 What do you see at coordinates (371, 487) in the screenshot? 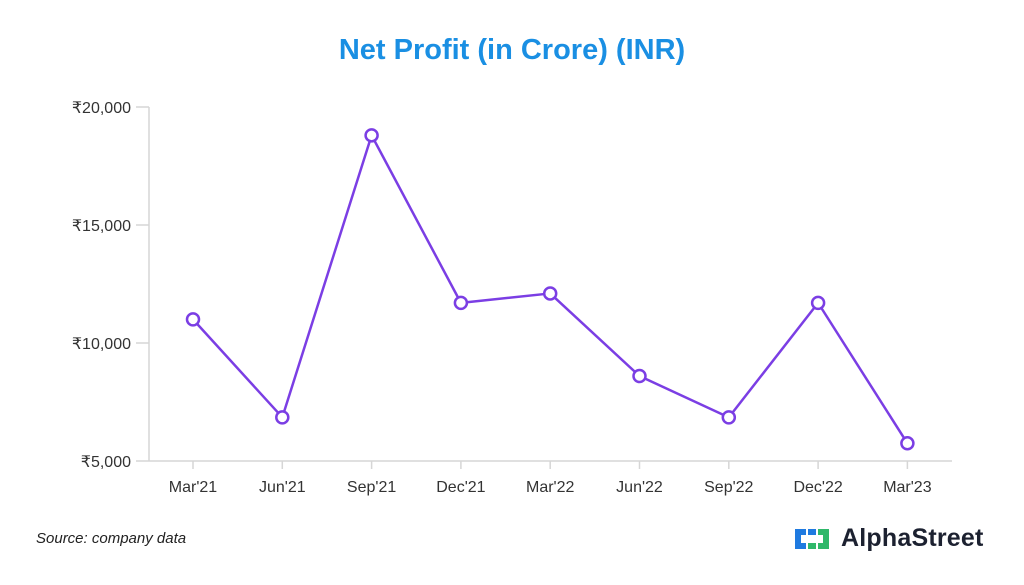
I see `x-tick-label: Sep'21` at bounding box center [371, 487].